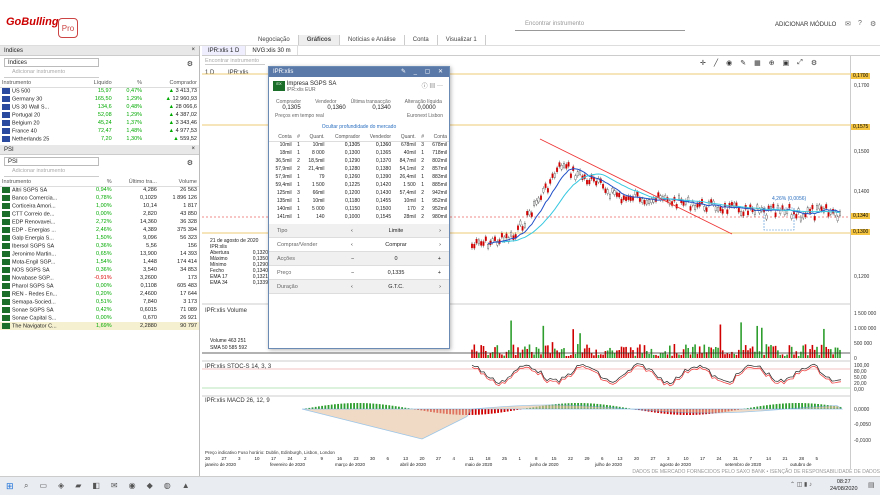 The height and width of the screenshot is (495, 880). Describe the element at coordinates (743, 63) in the screenshot. I see `draw-icon: ✎` at that location.